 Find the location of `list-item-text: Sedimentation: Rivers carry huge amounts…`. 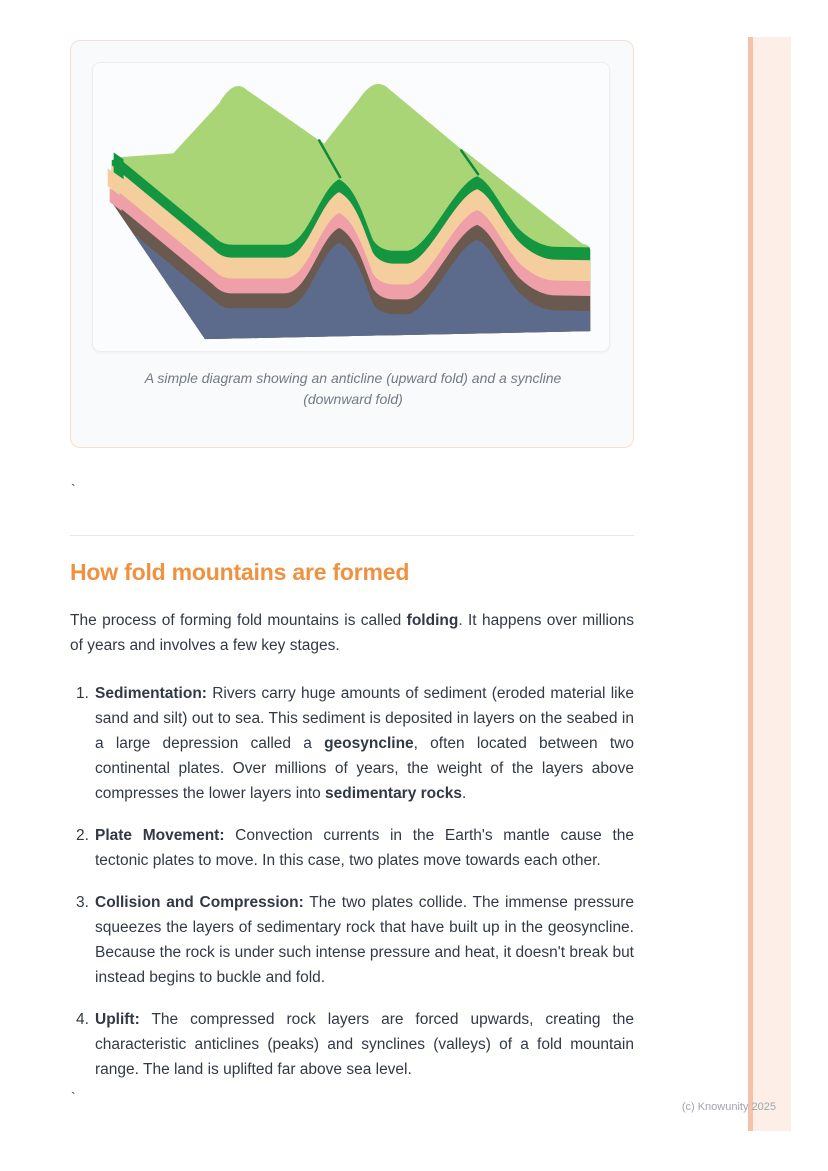

list-item-text: Sedimentation: Rivers carry huge amounts… is located at coordinates (364, 743).